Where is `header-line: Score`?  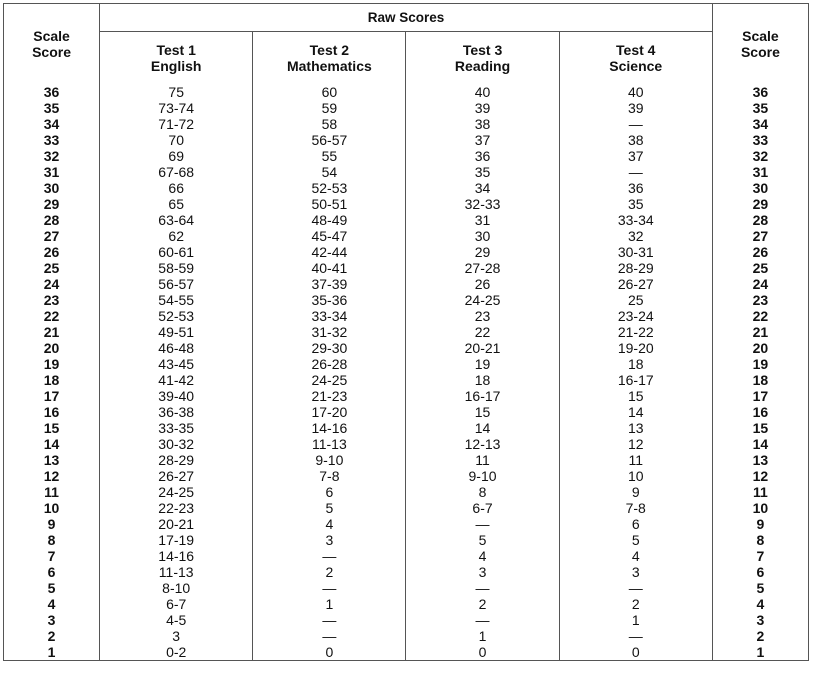 header-line: Score is located at coordinates (760, 52).